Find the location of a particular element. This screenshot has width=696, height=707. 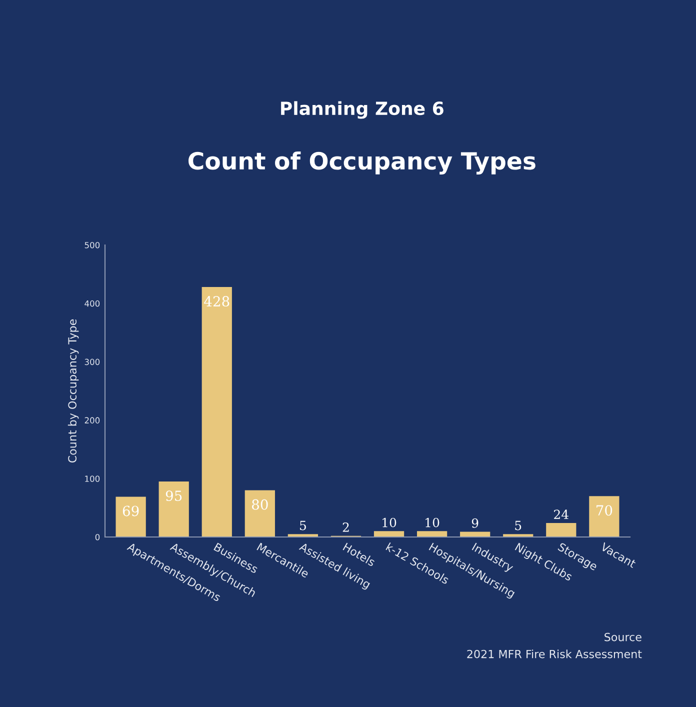

y-tick-label: 400 is located at coordinates (92, 303).